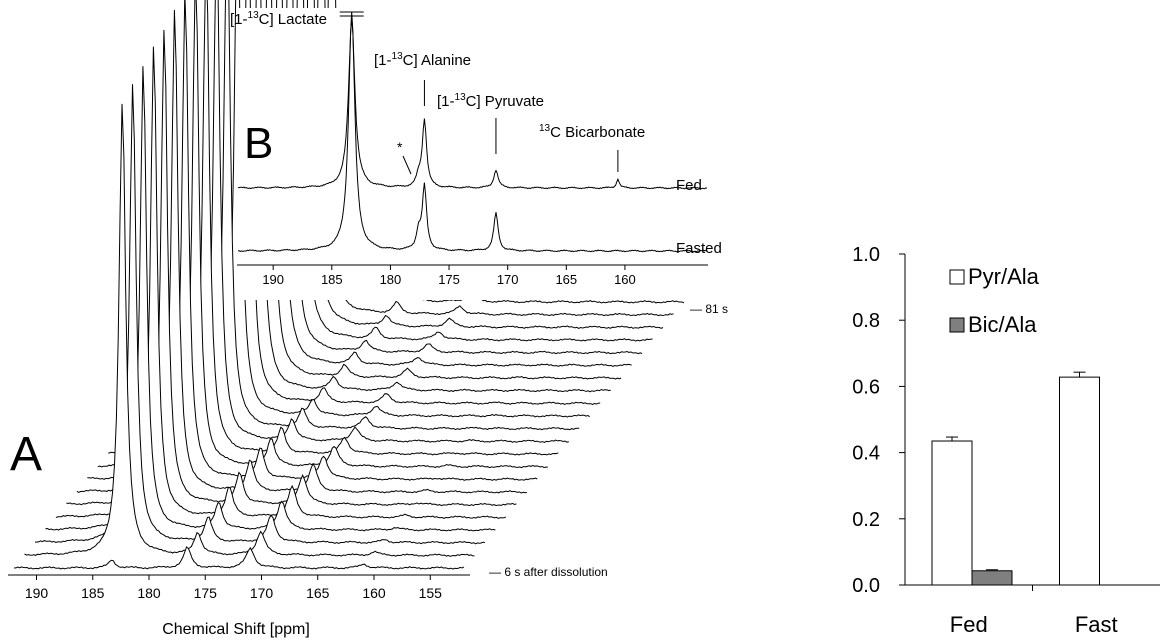 This screenshot has width=1174, height=640. Describe the element at coordinates (1079, 481) in the screenshot. I see `bar-pyr-ala-fast` at that location.